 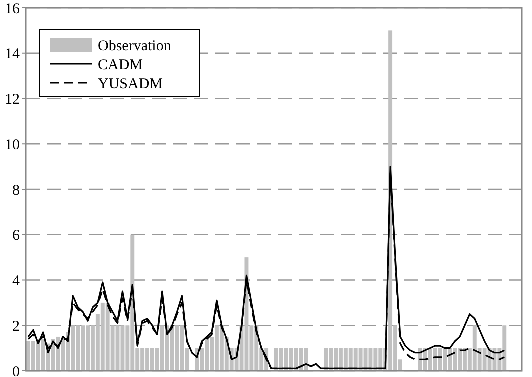 What do you see at coordinates (12, 9) in the screenshot?
I see `y-tick-label: 16` at bounding box center [12, 9].